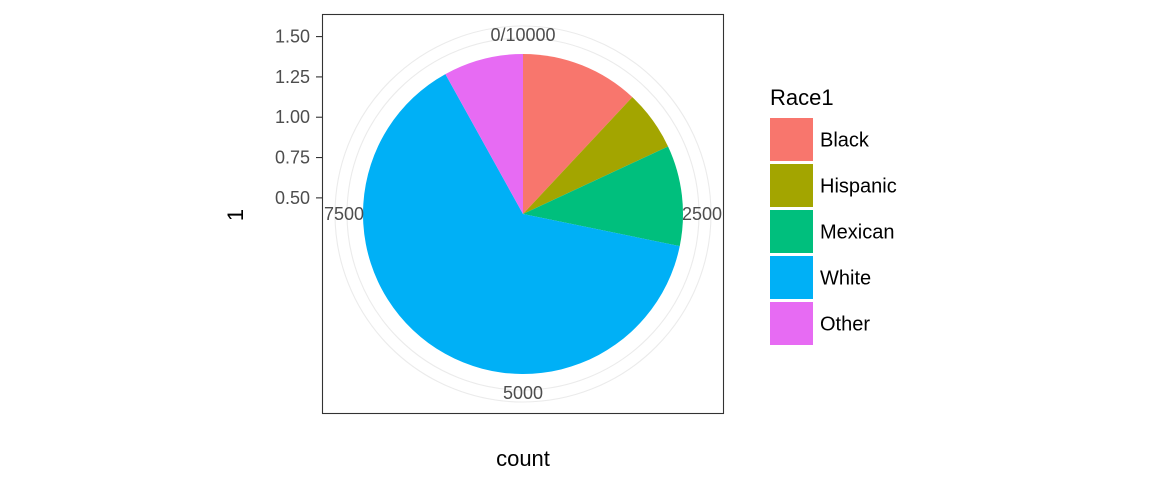 This screenshot has height=480, width=1152. What do you see at coordinates (523, 458) in the screenshot?
I see `x-axis-label: count` at bounding box center [523, 458].